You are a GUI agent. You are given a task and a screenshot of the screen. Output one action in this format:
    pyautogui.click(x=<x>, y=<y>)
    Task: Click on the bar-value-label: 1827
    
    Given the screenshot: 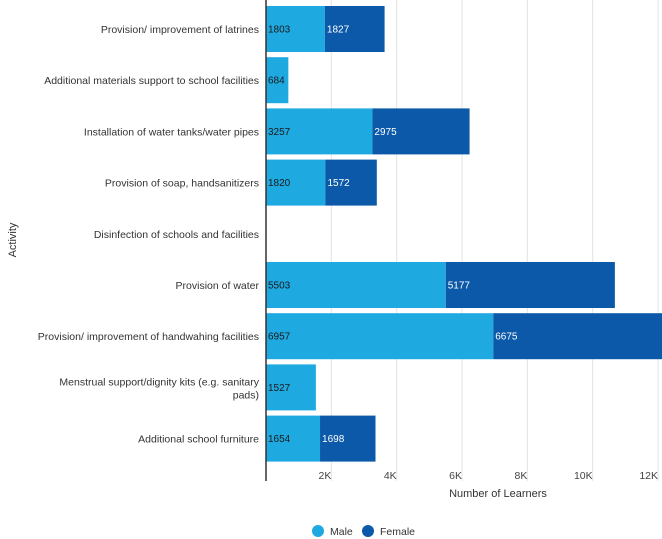 What is the action you would take?
    pyautogui.click(x=338, y=30)
    